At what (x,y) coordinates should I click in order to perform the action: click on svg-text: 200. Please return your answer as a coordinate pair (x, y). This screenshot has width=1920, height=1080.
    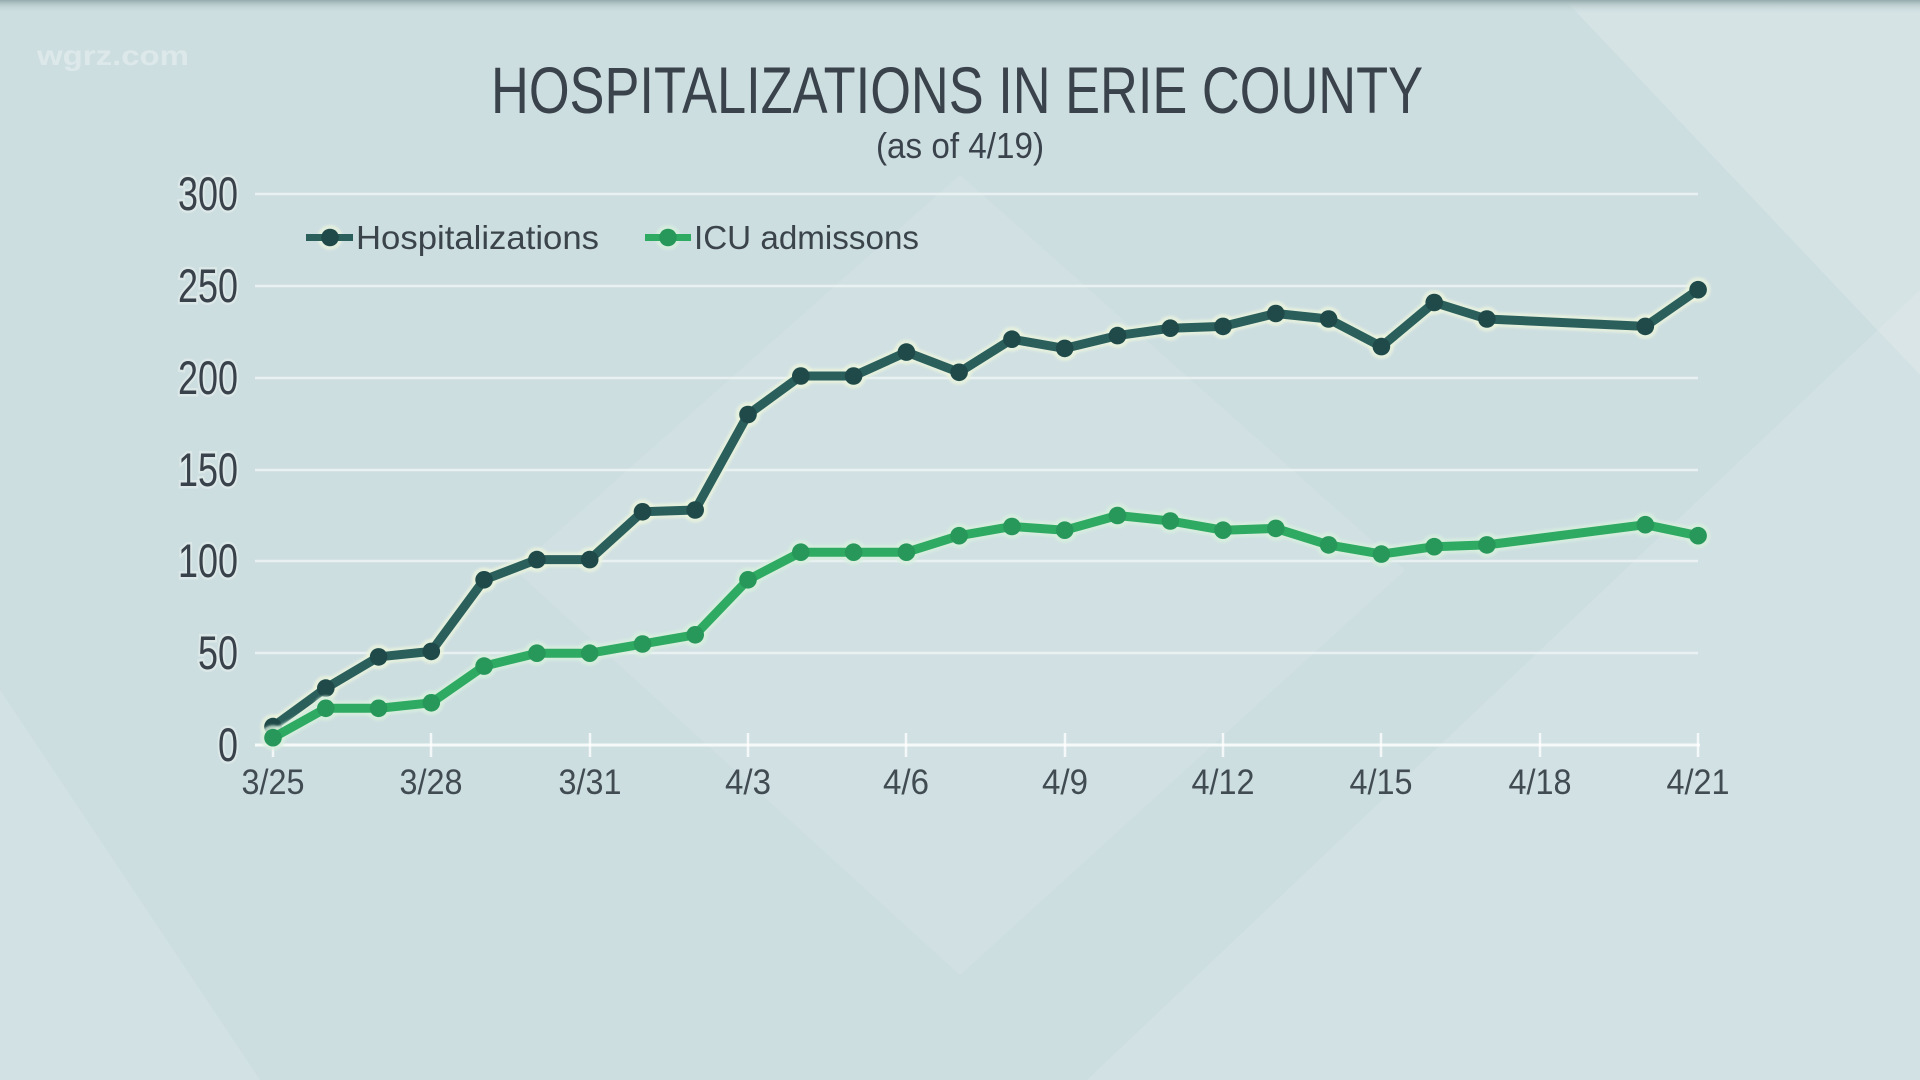
    Looking at the image, I should click on (208, 377).